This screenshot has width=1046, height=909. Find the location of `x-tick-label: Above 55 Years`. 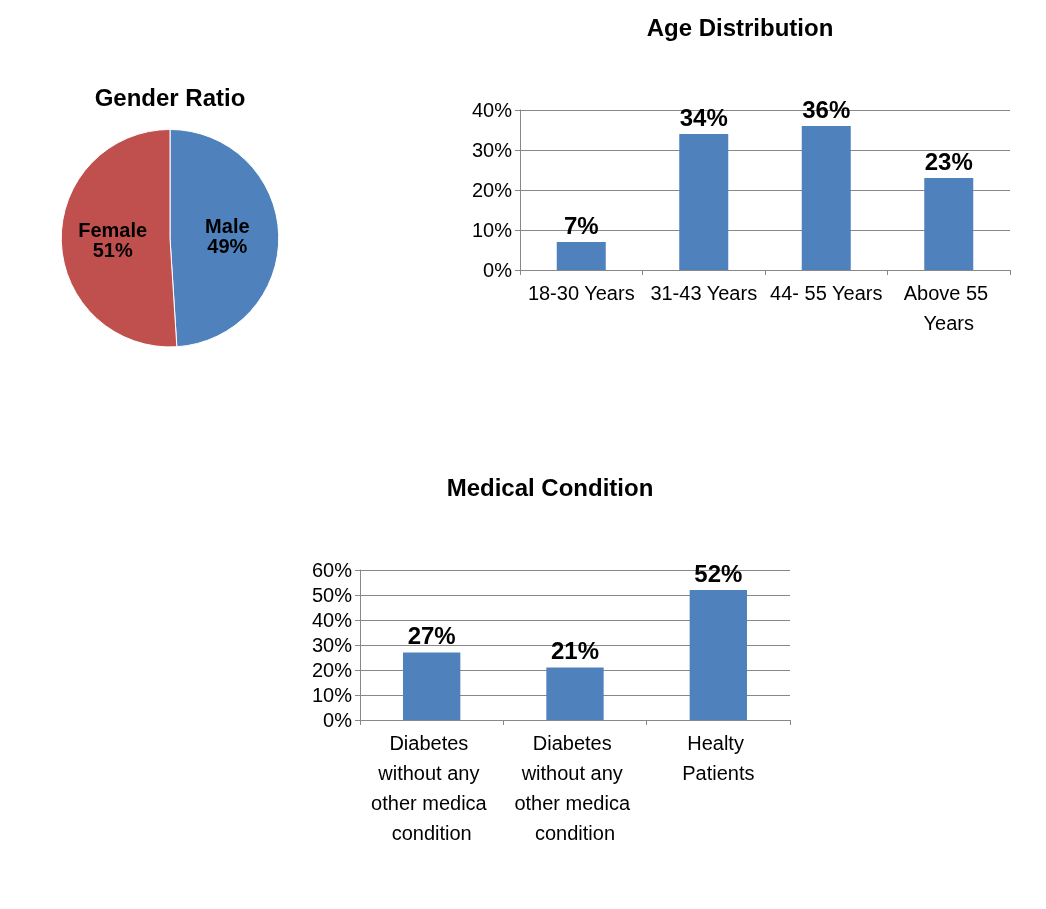

x-tick-label: Above 55 Years is located at coordinates (948, 308).